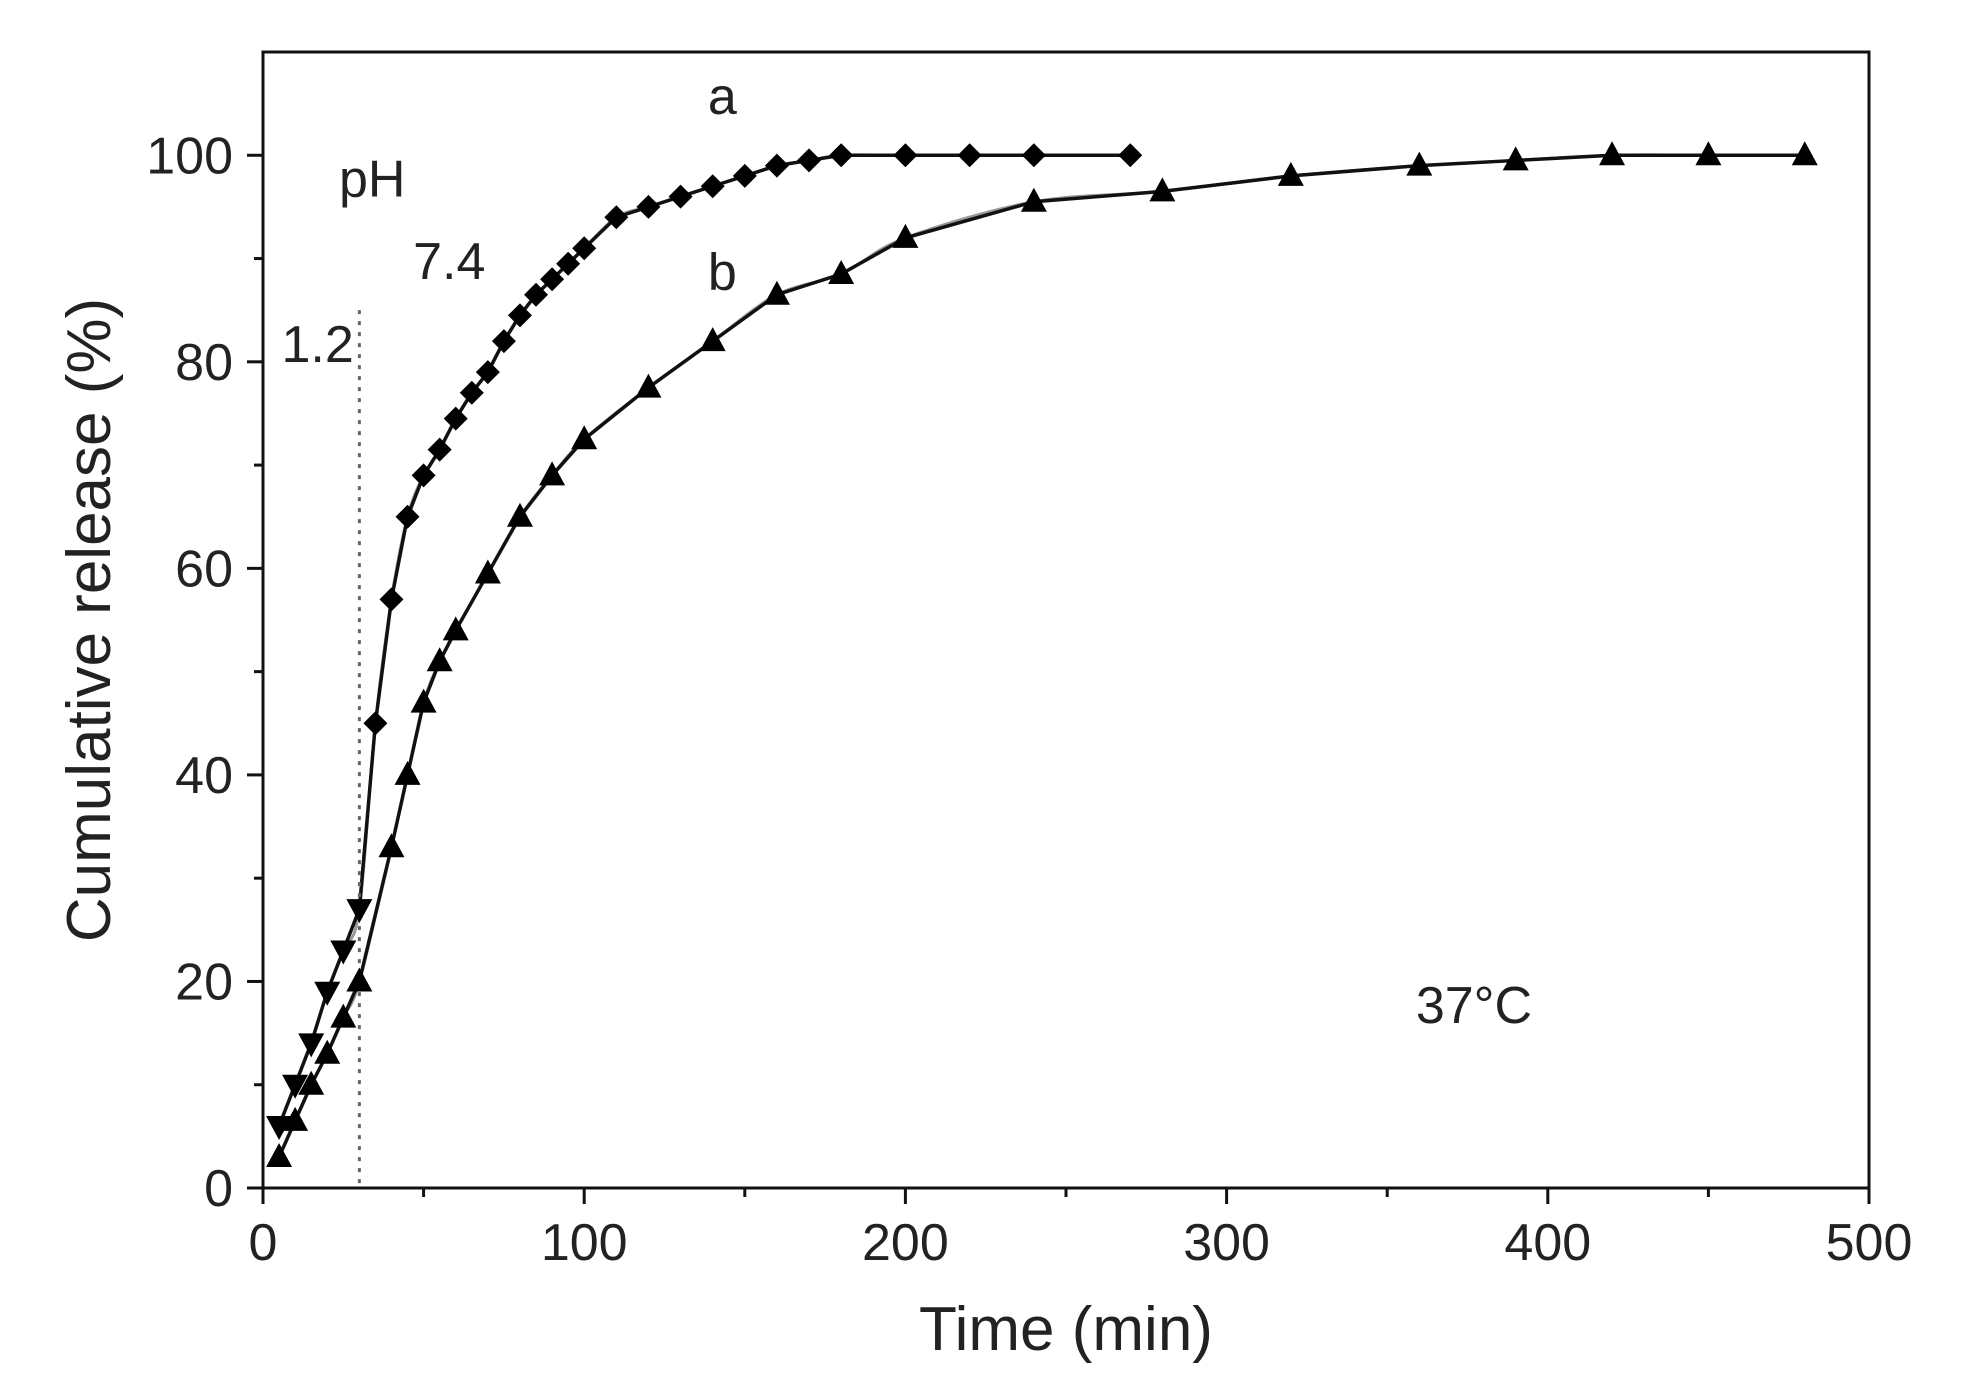  What do you see at coordinates (263, 1243) in the screenshot?
I see `x-tick-label: 0` at bounding box center [263, 1243].